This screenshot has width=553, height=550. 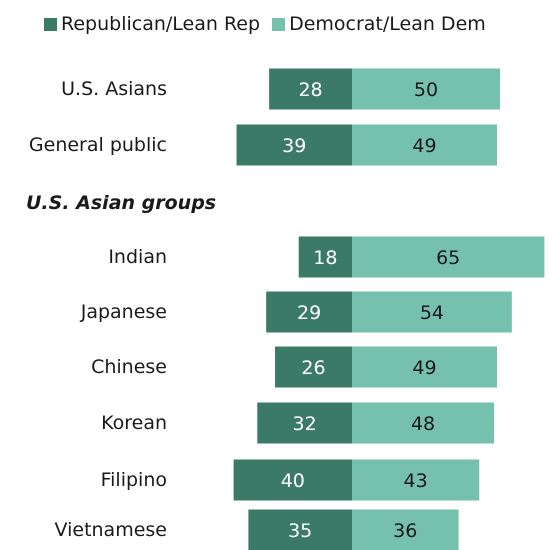 I want to click on value-label-rep-korean: 32, so click(x=305, y=424).